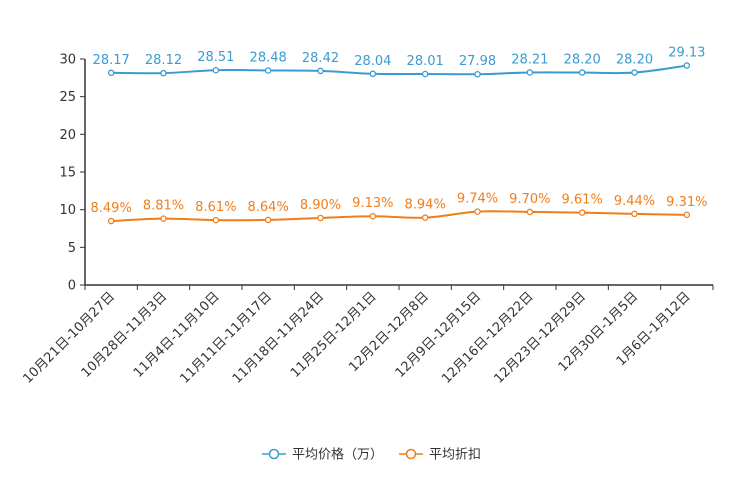 The image size is (744, 496). Describe the element at coordinates (529, 199) in the screenshot. I see `data-label-discount: 9.70%` at that location.